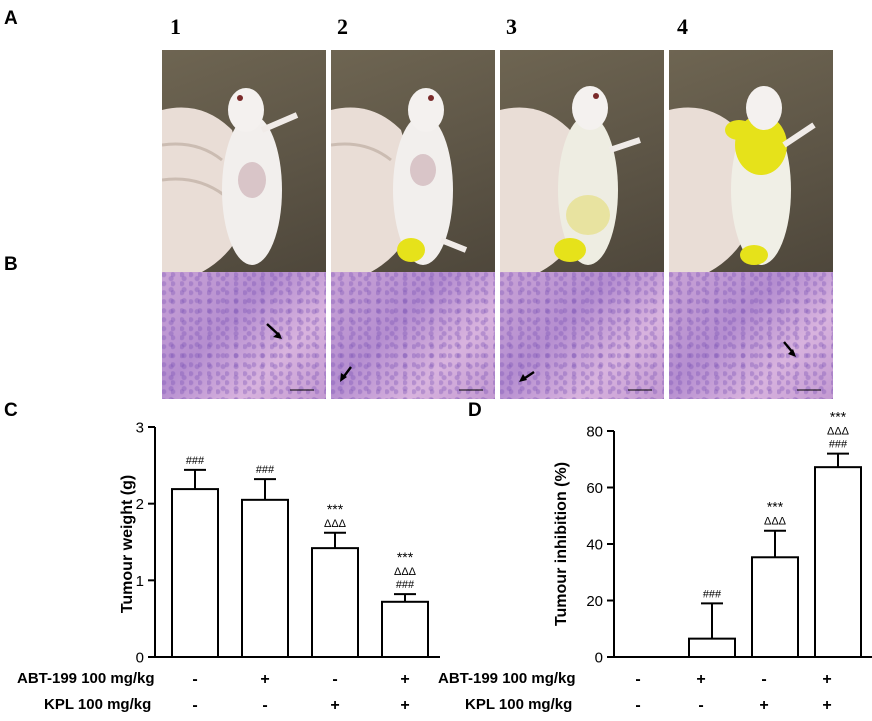 The image size is (872, 721). Describe the element at coordinates (140, 428) in the screenshot. I see `chart-c-tick-label: 3` at that location.